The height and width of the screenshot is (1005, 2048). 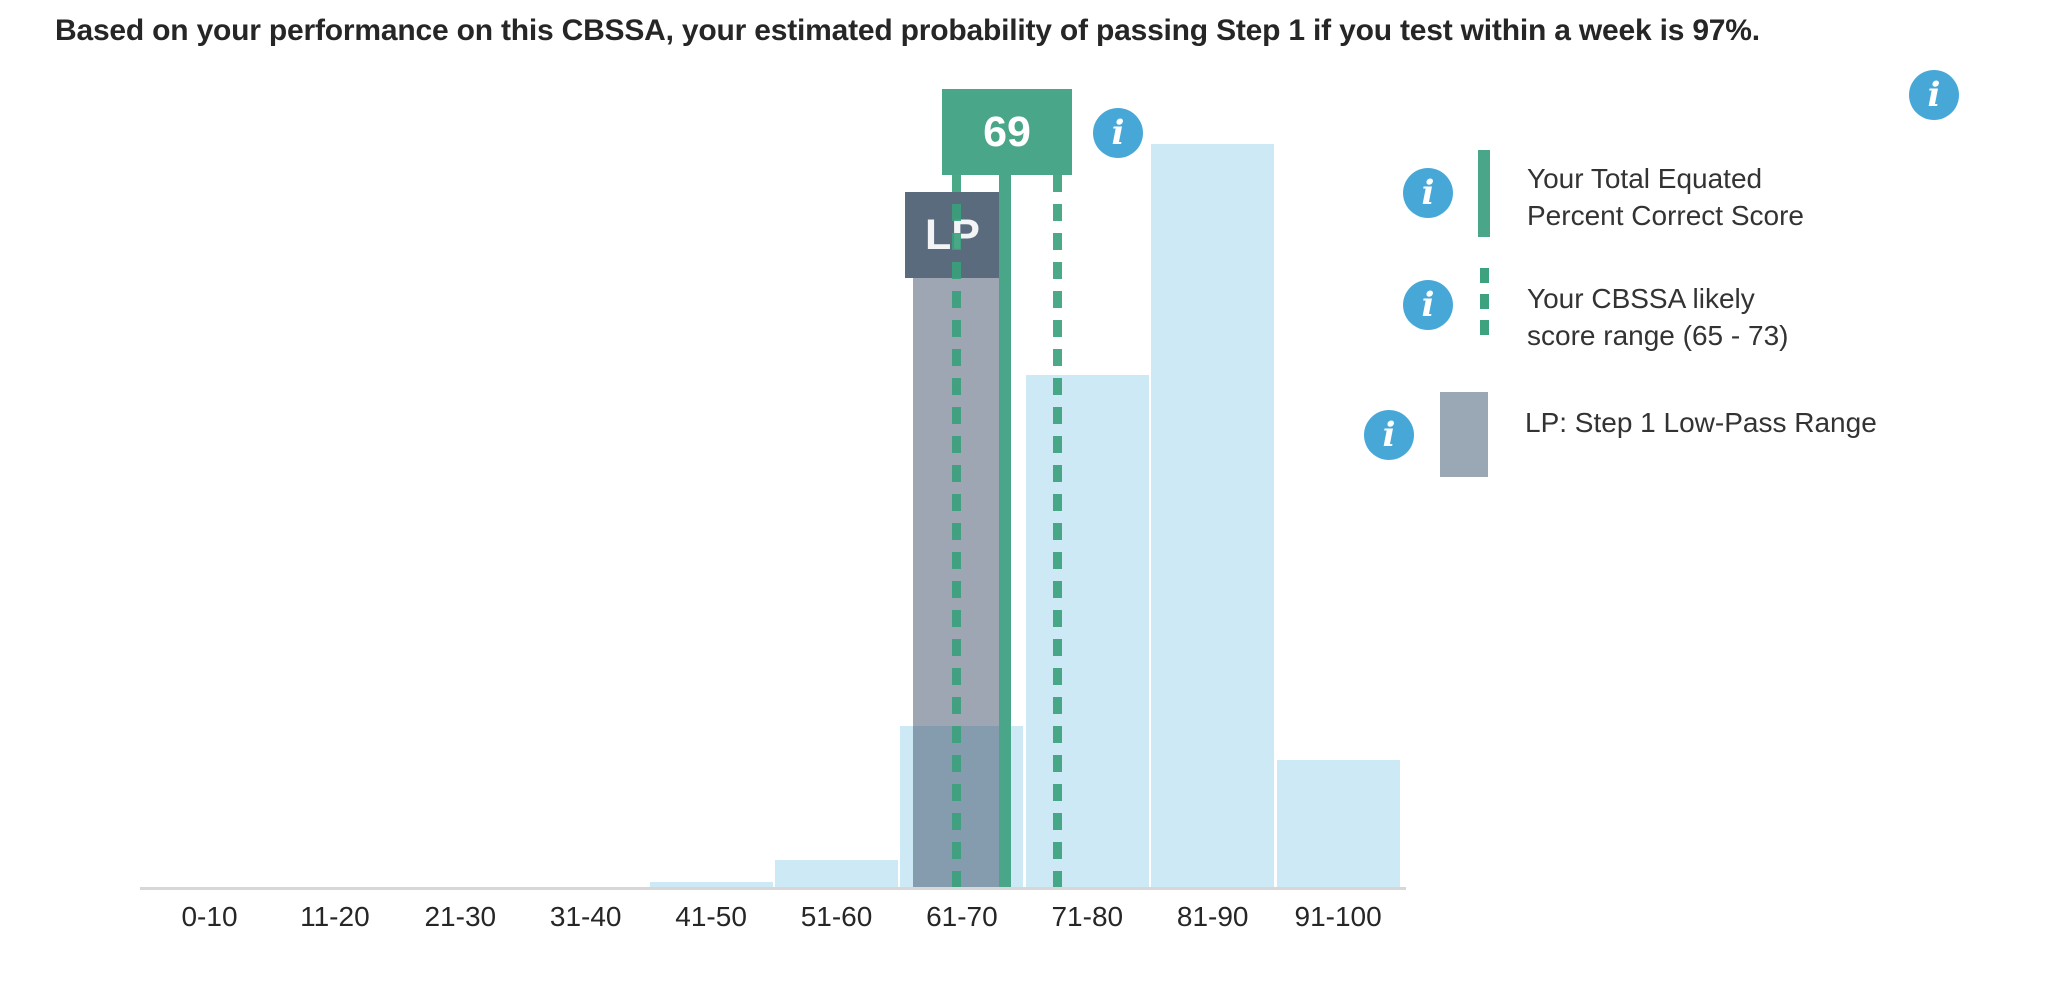 What do you see at coordinates (1657, 317) in the screenshot?
I see `legend-item-range-label: Your CBSSA likely score range (65 - 73)` at bounding box center [1657, 317].